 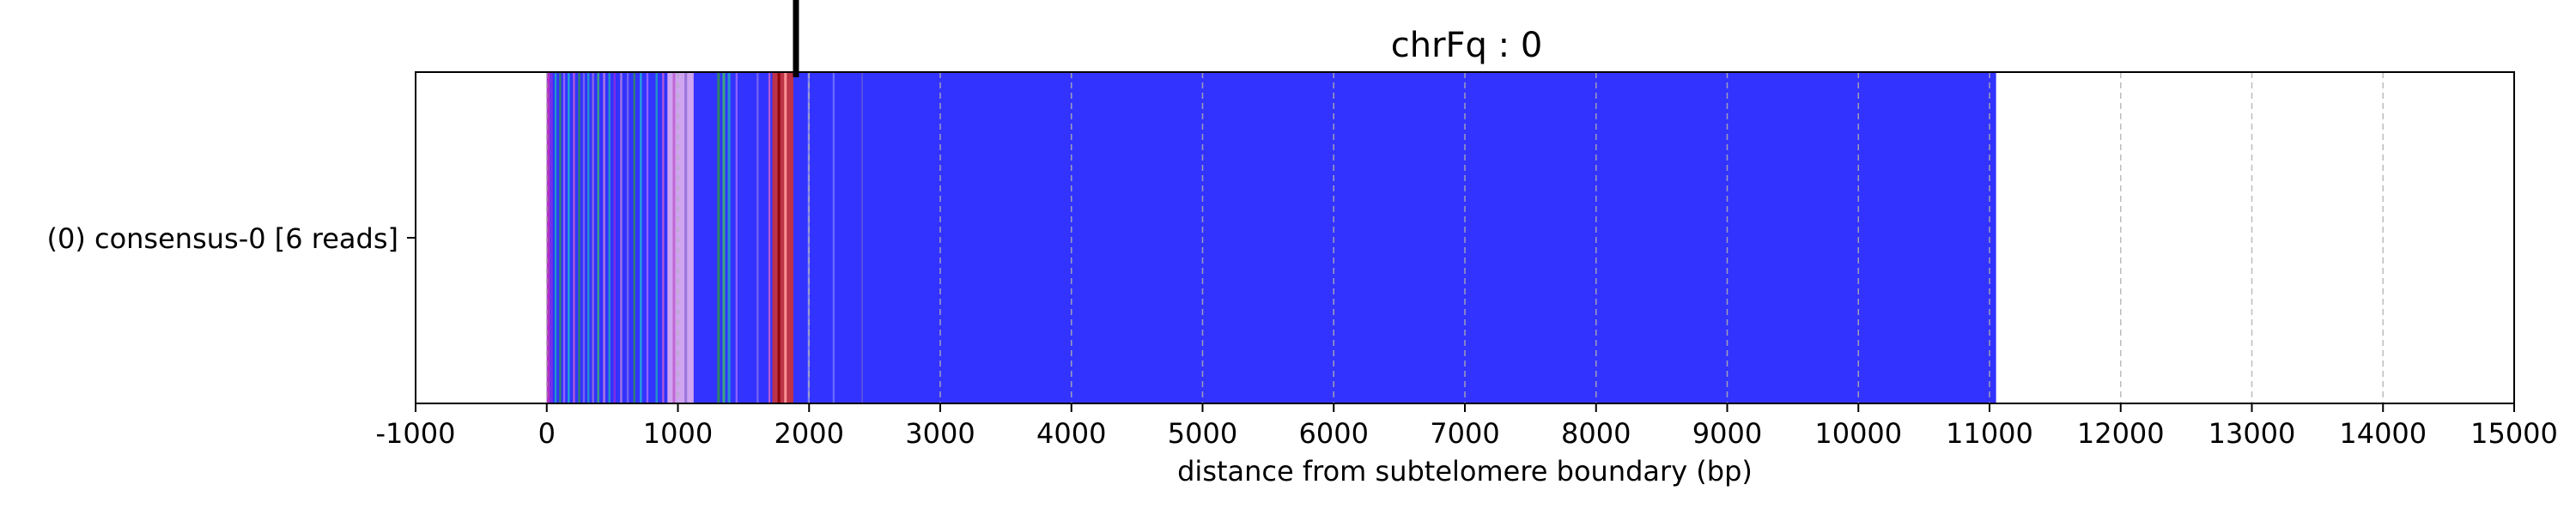 I want to click on x-tick-label: 14000, so click(x=2383, y=433).